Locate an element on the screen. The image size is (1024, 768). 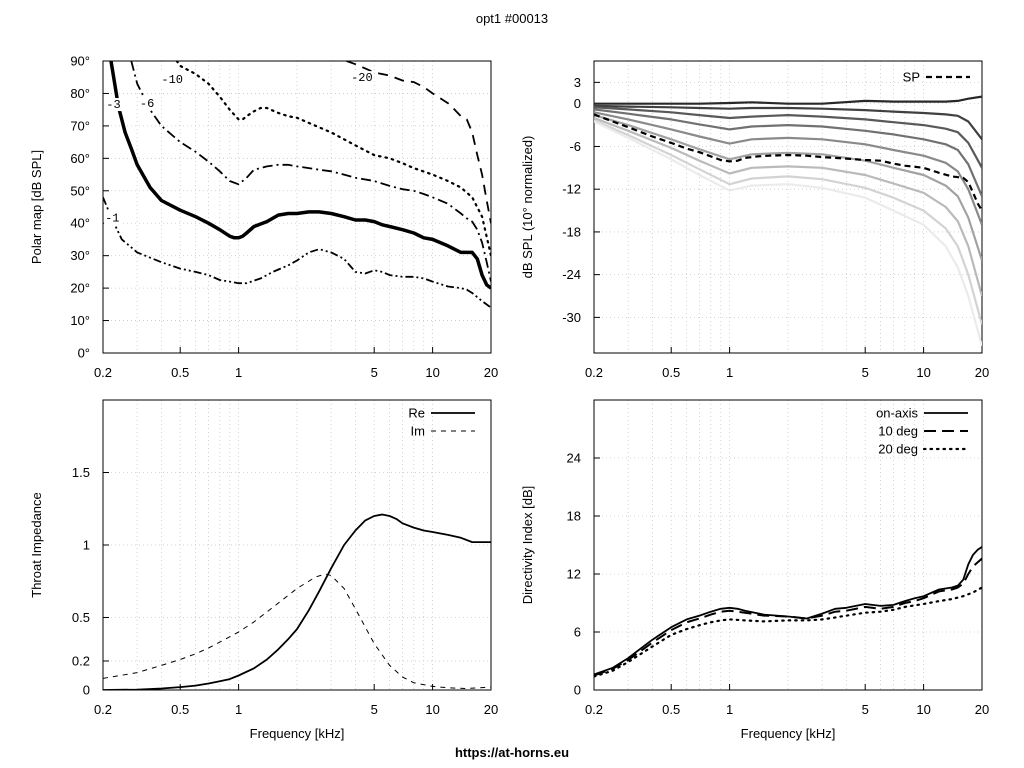
normalized-x-tick-label: 0.5 is located at coordinates (671, 372).